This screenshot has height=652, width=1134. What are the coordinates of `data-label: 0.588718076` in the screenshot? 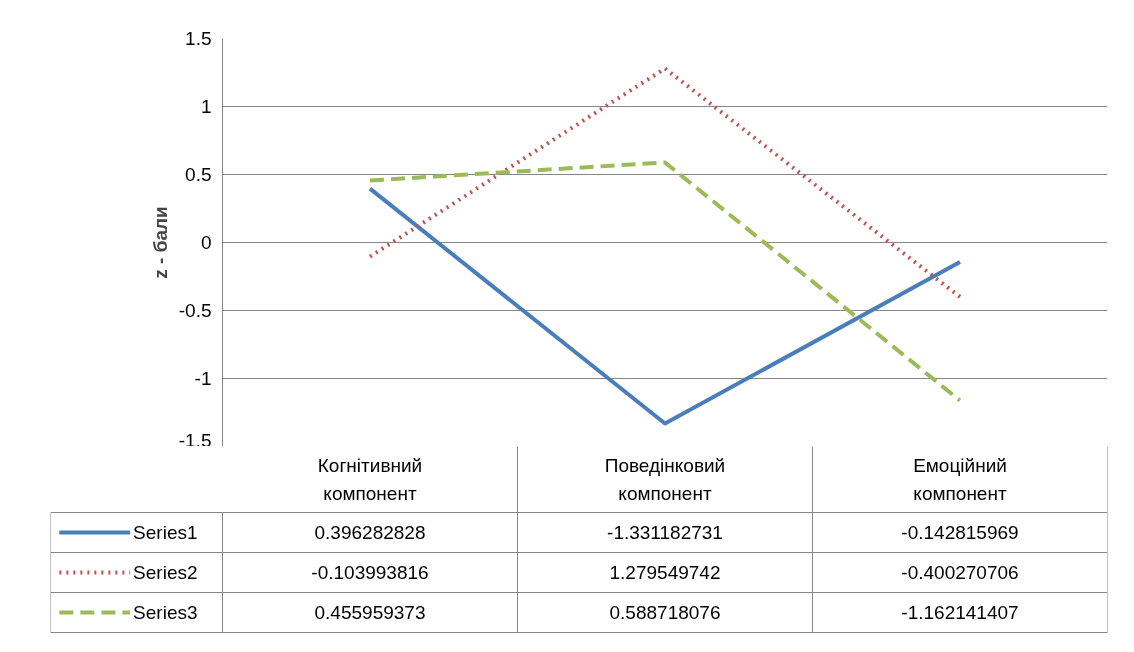 It's located at (665, 612).